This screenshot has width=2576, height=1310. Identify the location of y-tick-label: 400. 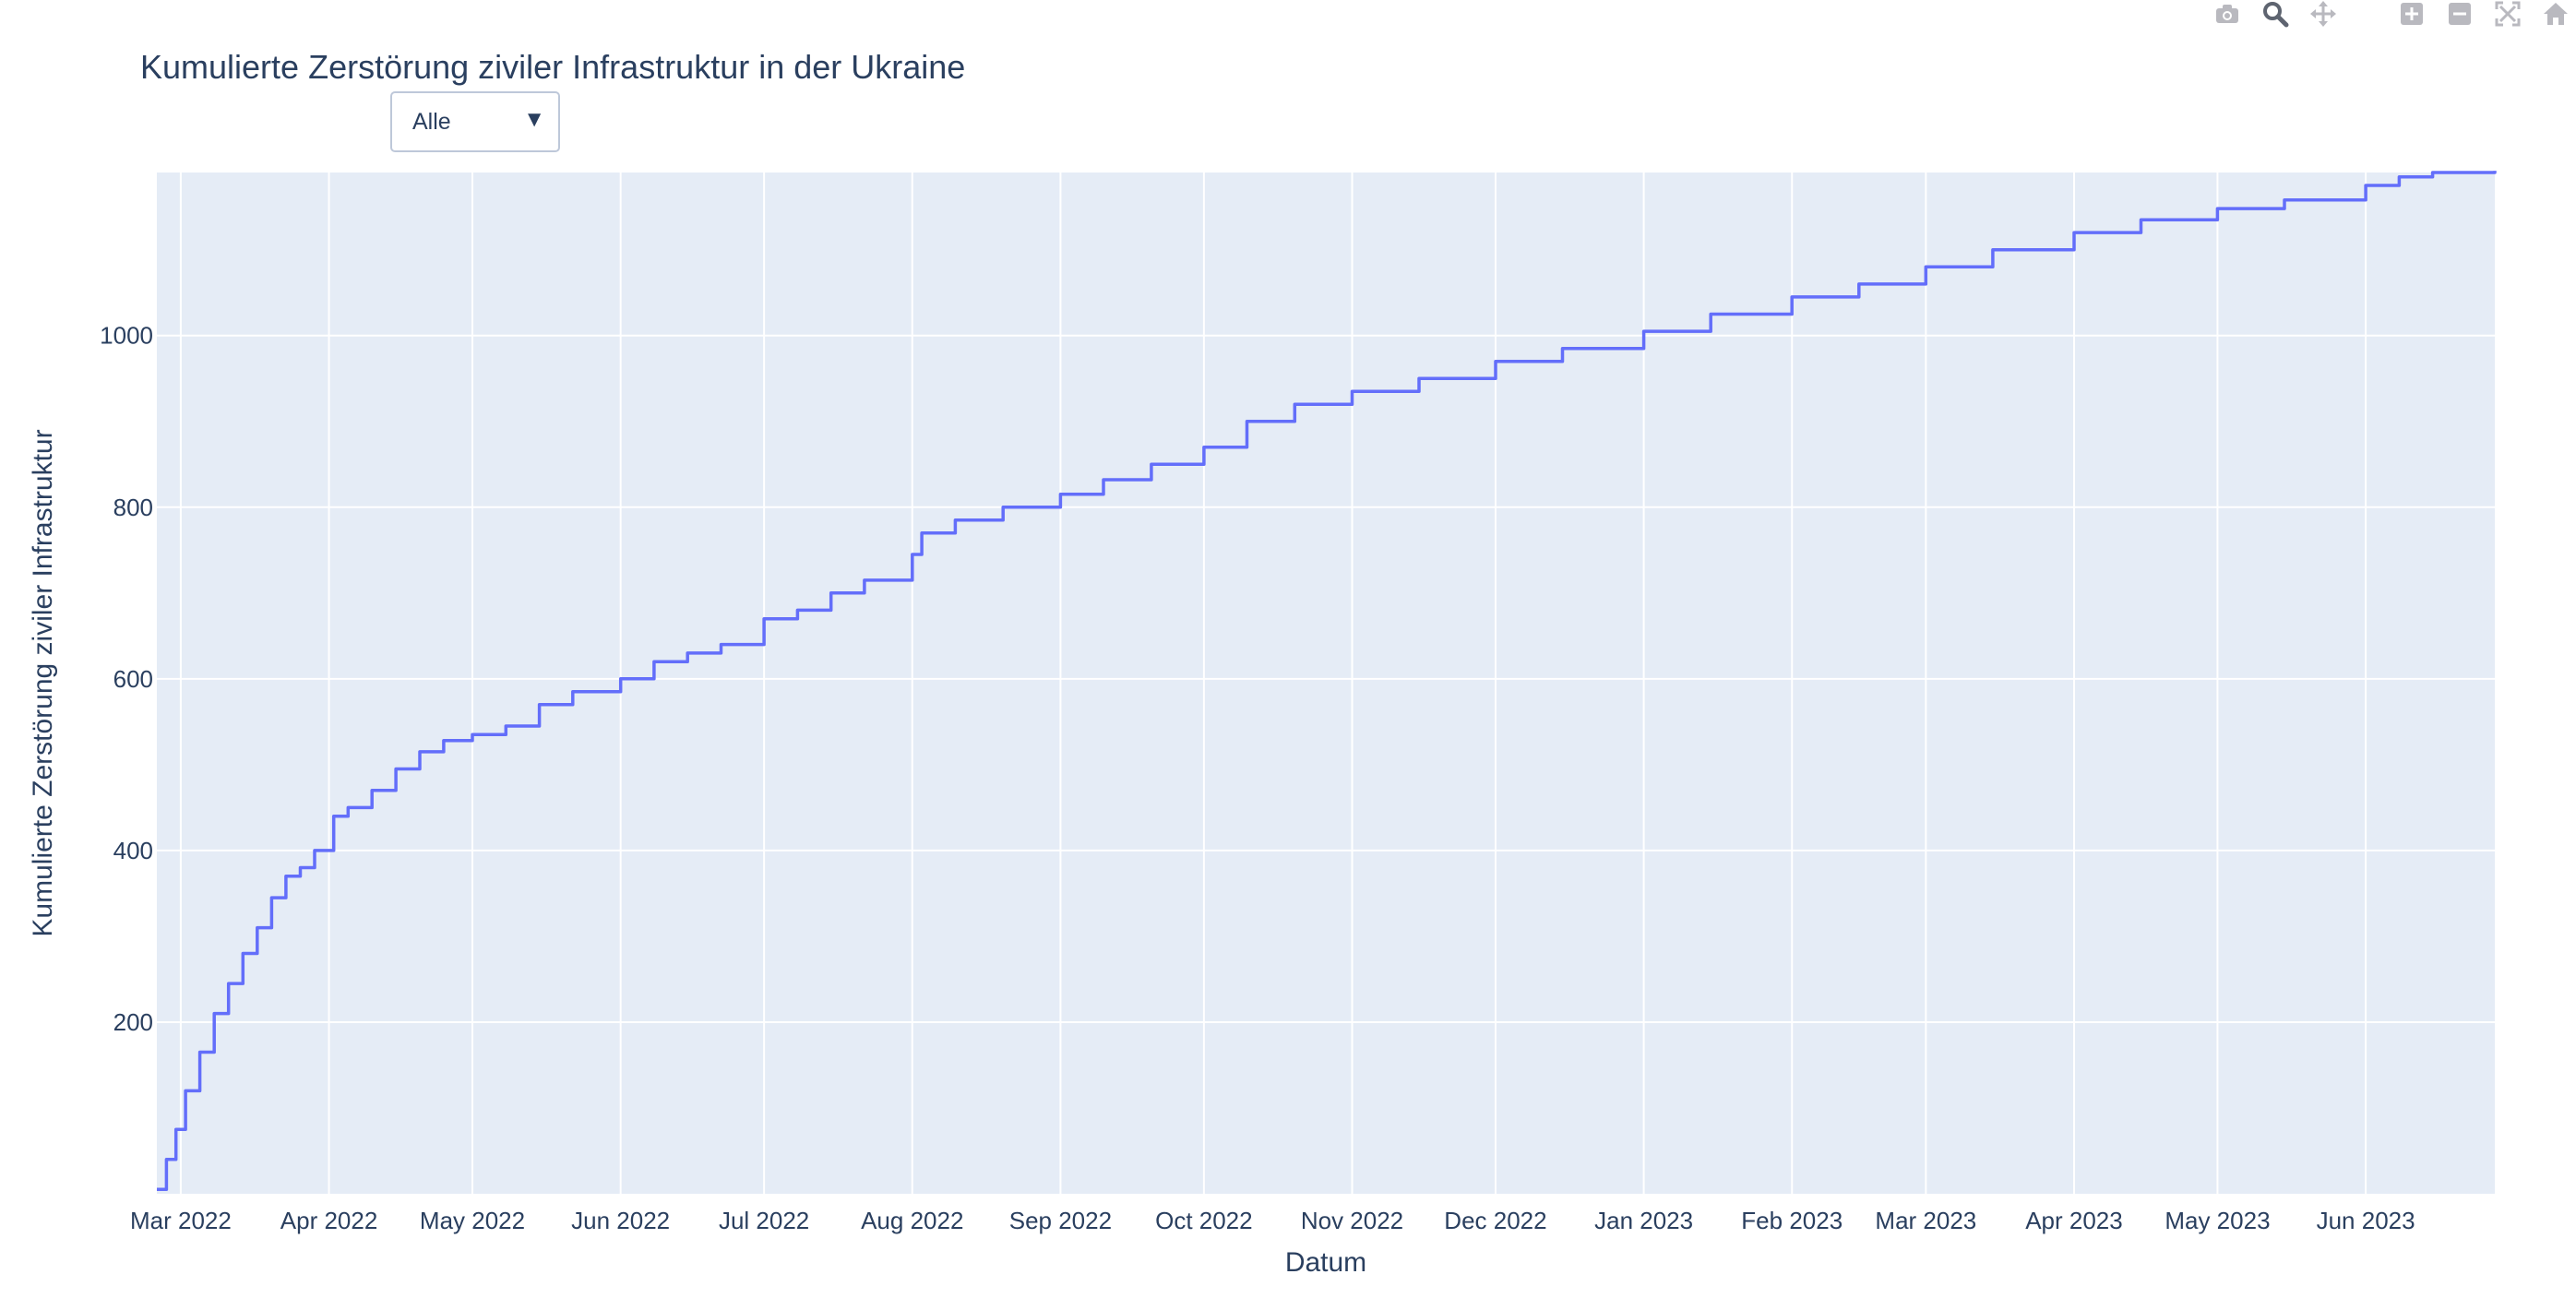
(133, 850).